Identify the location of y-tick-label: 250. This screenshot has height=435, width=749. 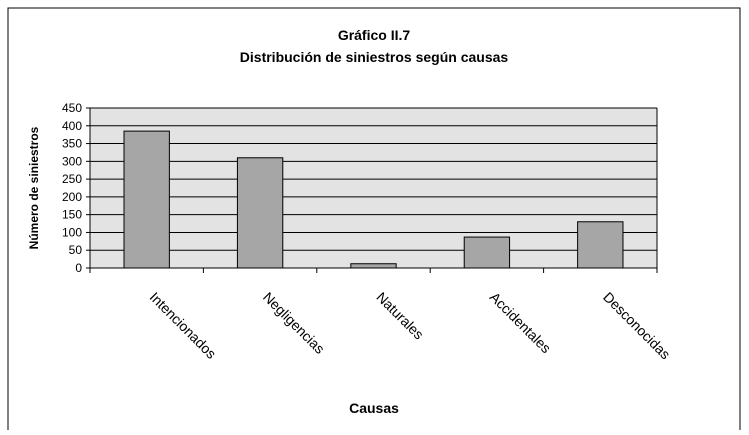
(72, 179).